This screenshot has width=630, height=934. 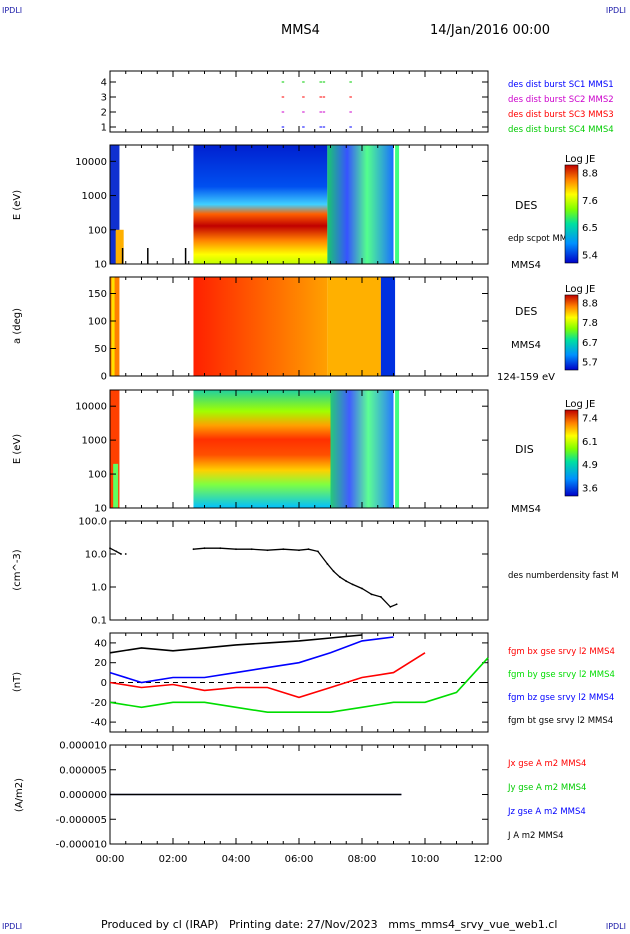 What do you see at coordinates (83, 770) in the screenshot?
I see `current-y-tick-label: 0.000005` at bounding box center [83, 770].